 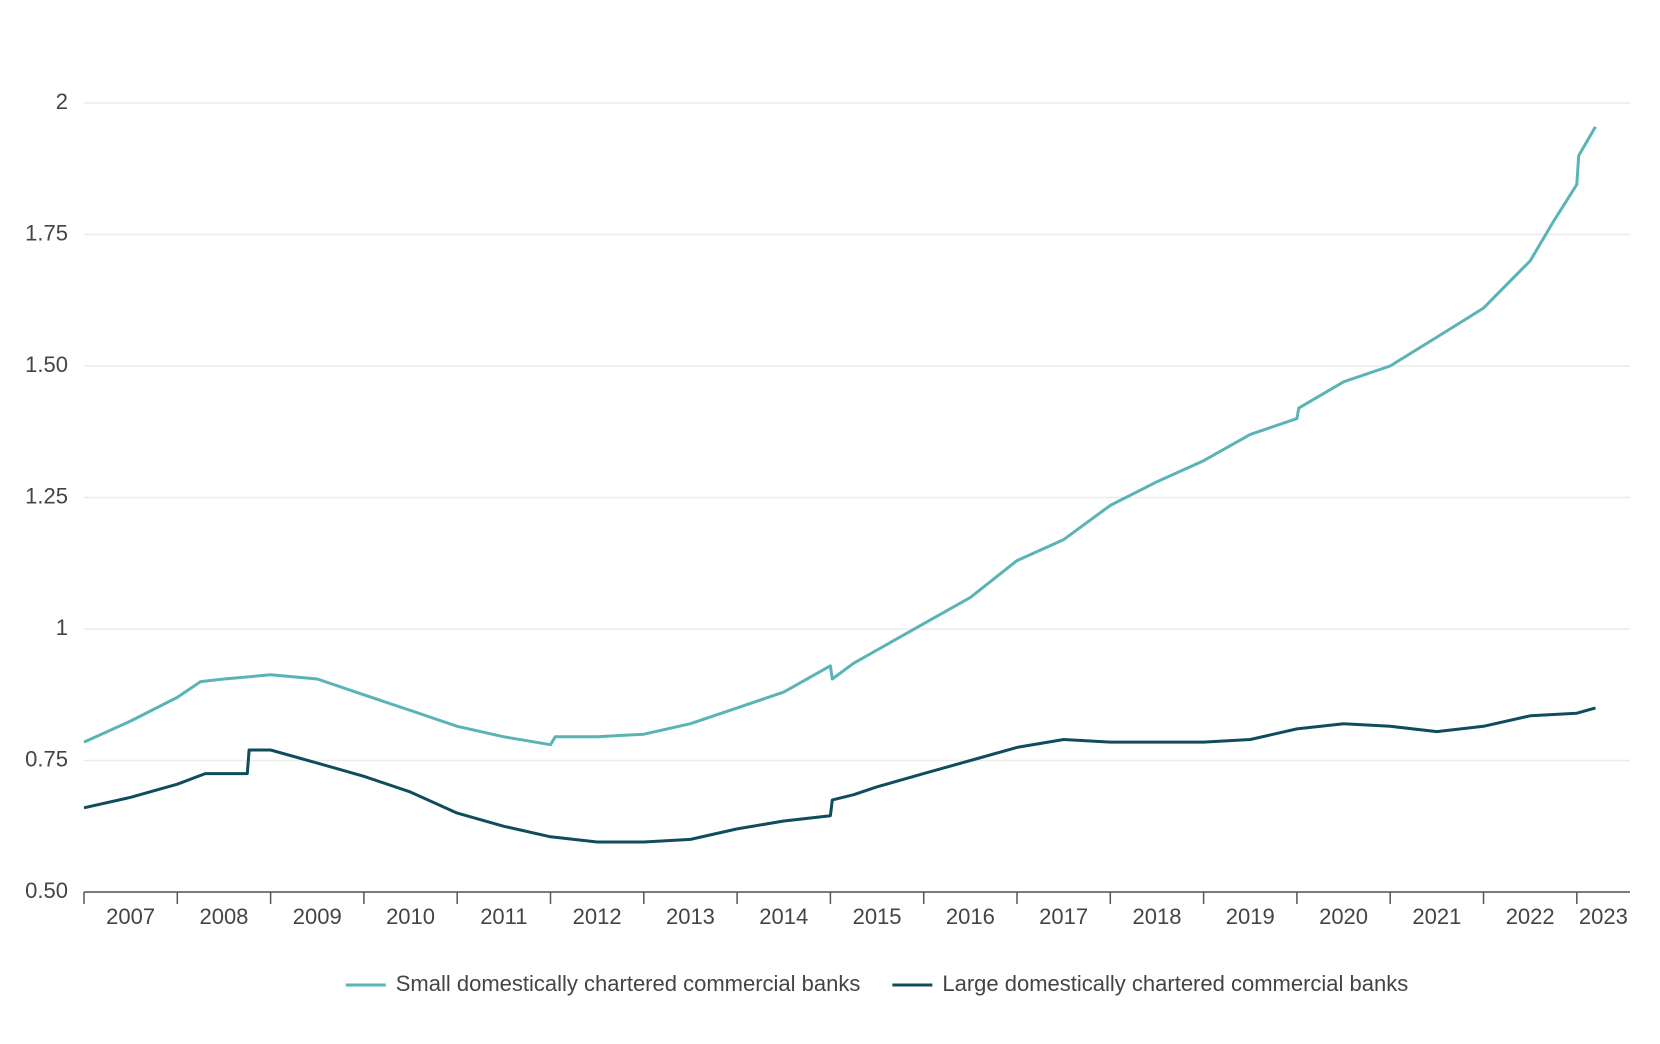 I want to click on y-tick-label: 1.50, so click(x=46, y=364).